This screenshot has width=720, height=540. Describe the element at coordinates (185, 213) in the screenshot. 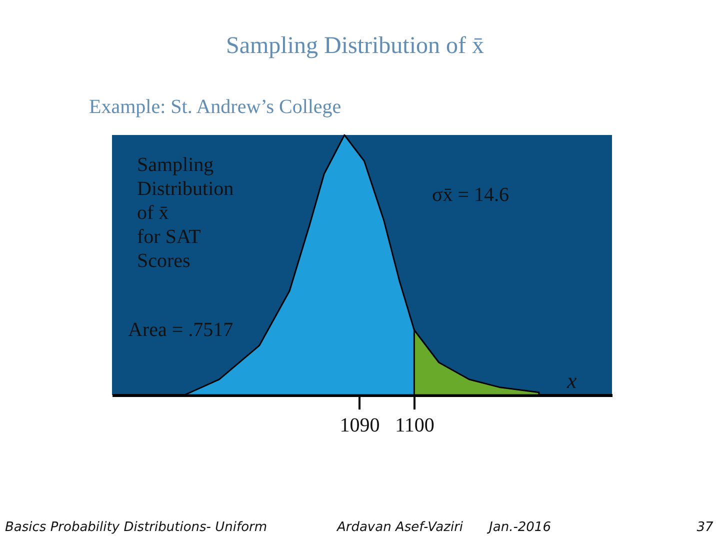

I see `annotation: Sampling Distribution of x̄ for SAT Scores` at that location.